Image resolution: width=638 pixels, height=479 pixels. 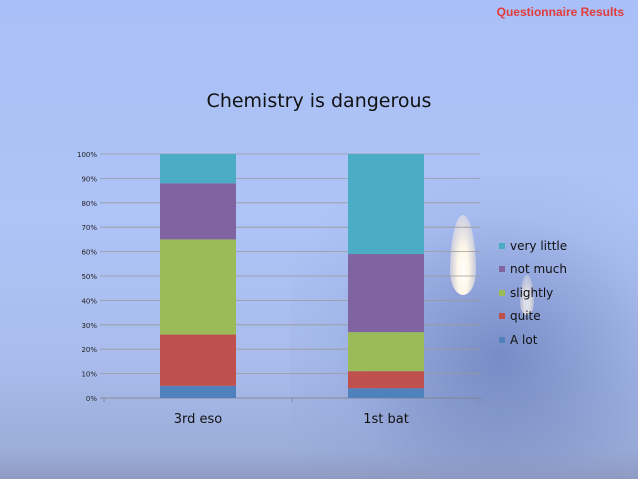 What do you see at coordinates (89, 277) in the screenshot?
I see `y-tick-label: 50%` at bounding box center [89, 277].